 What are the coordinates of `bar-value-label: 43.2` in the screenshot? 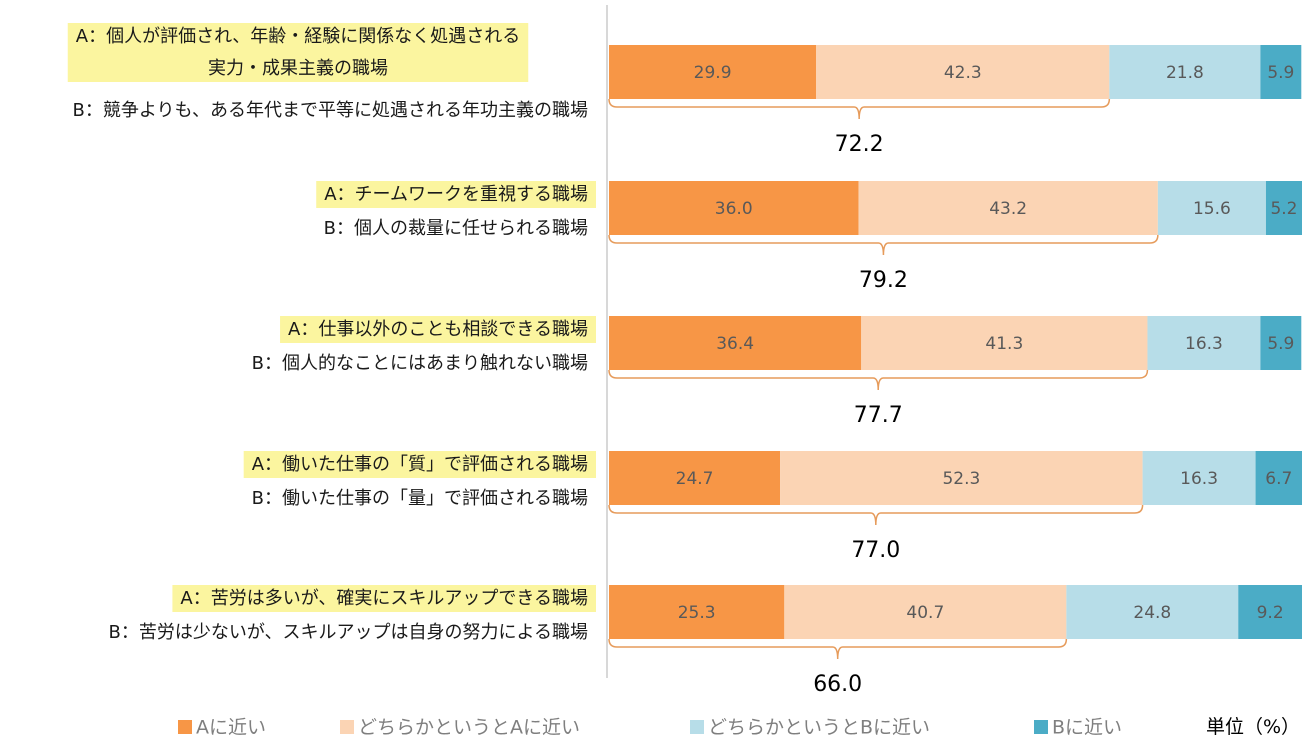 It's located at (1008, 209).